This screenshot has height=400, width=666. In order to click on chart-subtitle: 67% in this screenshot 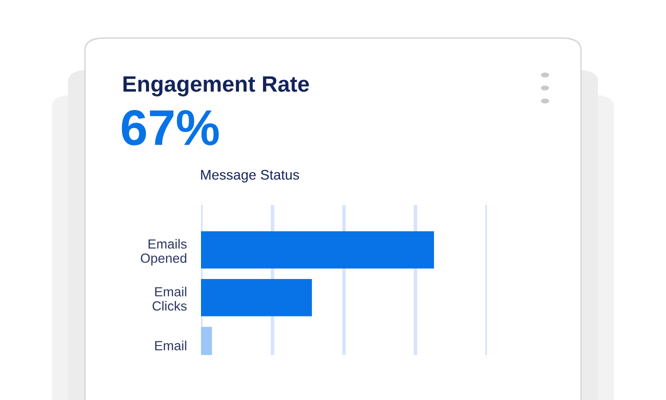, I will do `click(170, 128)`.